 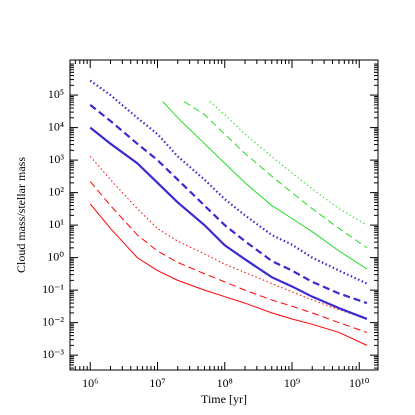 What do you see at coordinates (56, 94) in the screenshot?
I see `y-tick-label: 10⁵` at bounding box center [56, 94].